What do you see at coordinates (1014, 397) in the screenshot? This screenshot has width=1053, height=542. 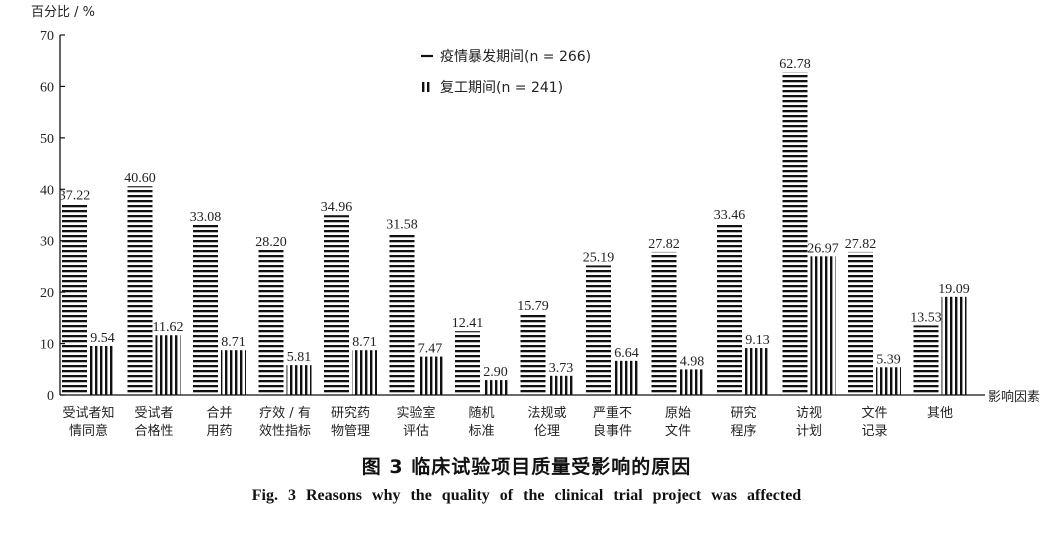 I see `x-axis-title: 影响因素` at bounding box center [1014, 397].